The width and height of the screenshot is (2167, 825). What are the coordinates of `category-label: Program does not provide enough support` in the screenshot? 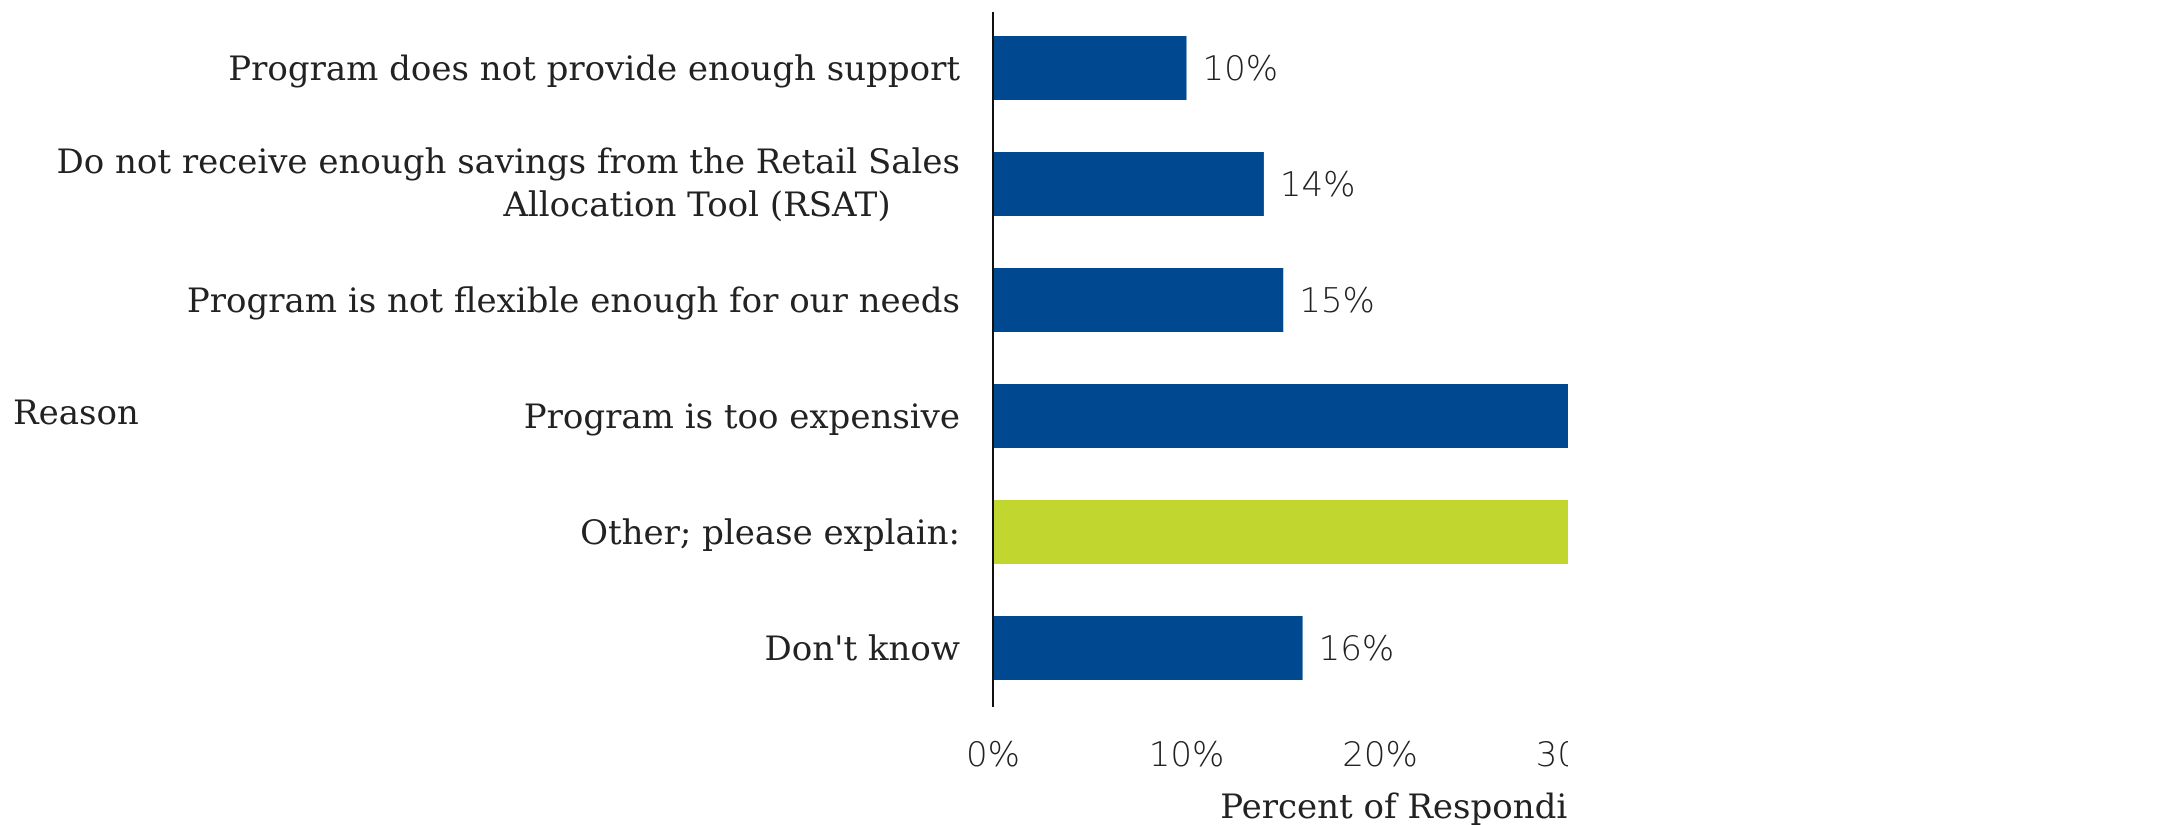 It's located at (594, 69).